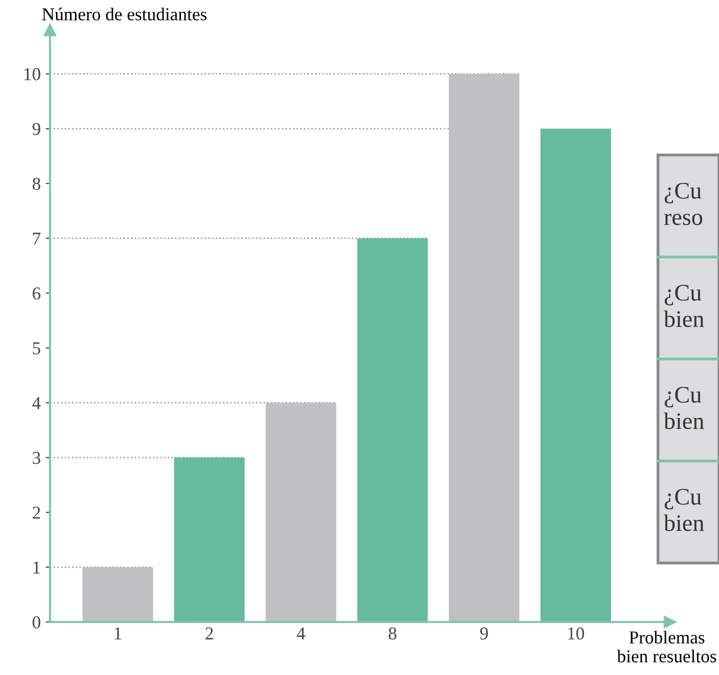  Describe the element at coordinates (666, 646) in the screenshot. I see `x-axis-title: Problemas bien resueltos` at that location.